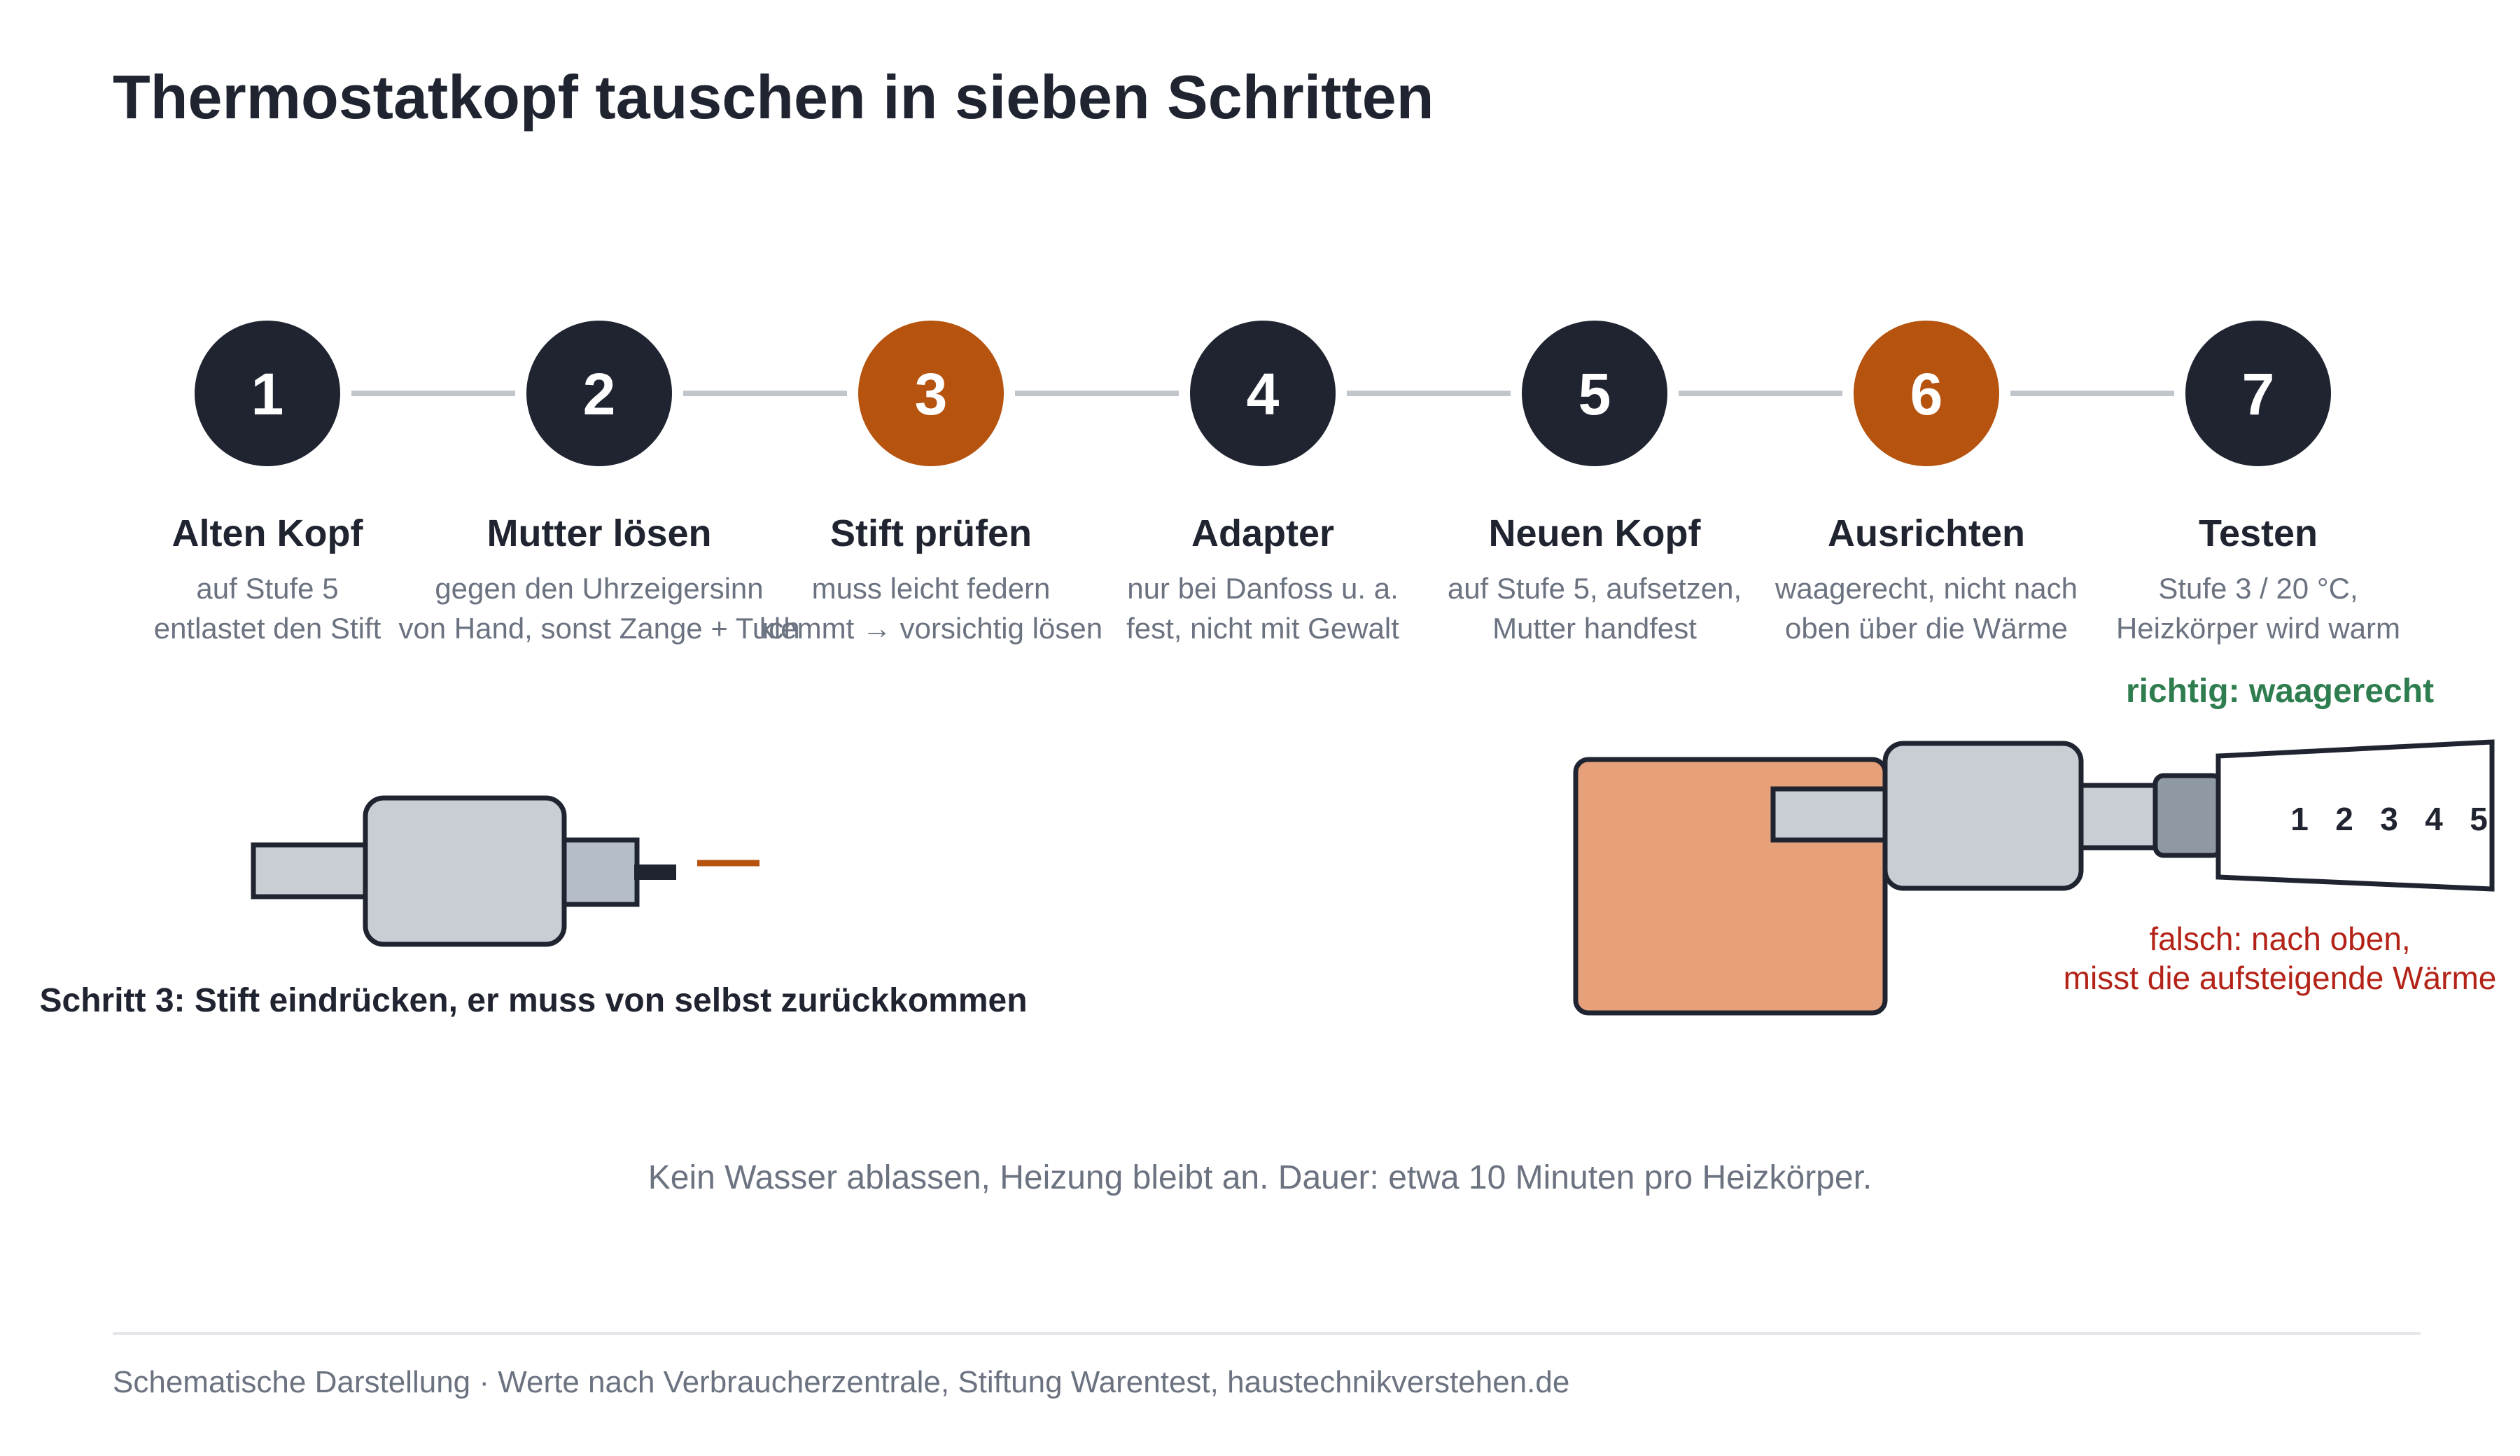  Describe the element at coordinates (312, 870) in the screenshot. I see `valve-pipe` at that location.